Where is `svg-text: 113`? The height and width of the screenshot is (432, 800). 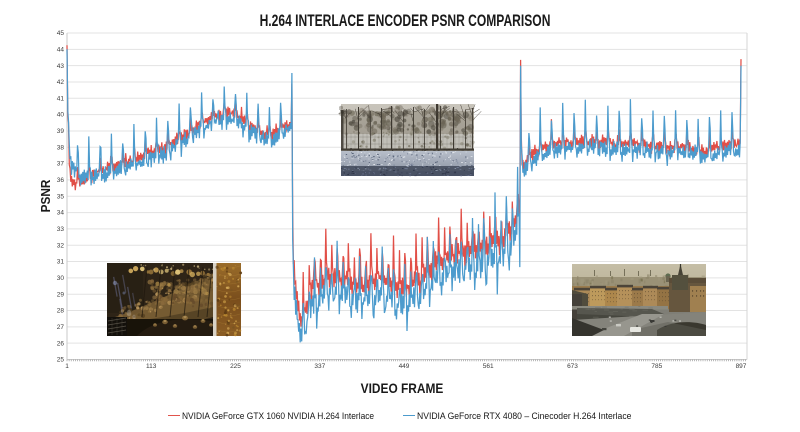
svg-text: 113 is located at coordinates (151, 366).